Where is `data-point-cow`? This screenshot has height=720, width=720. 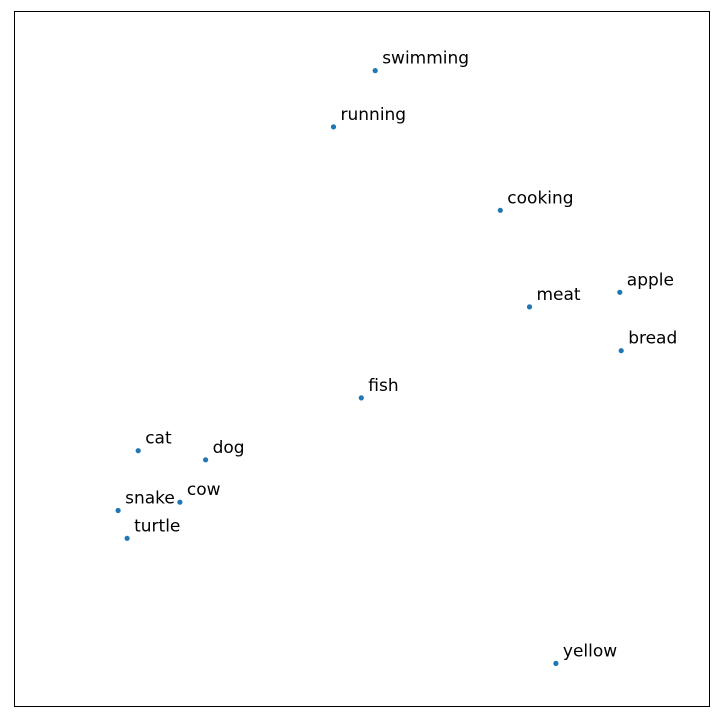 data-point-cow is located at coordinates (180, 502).